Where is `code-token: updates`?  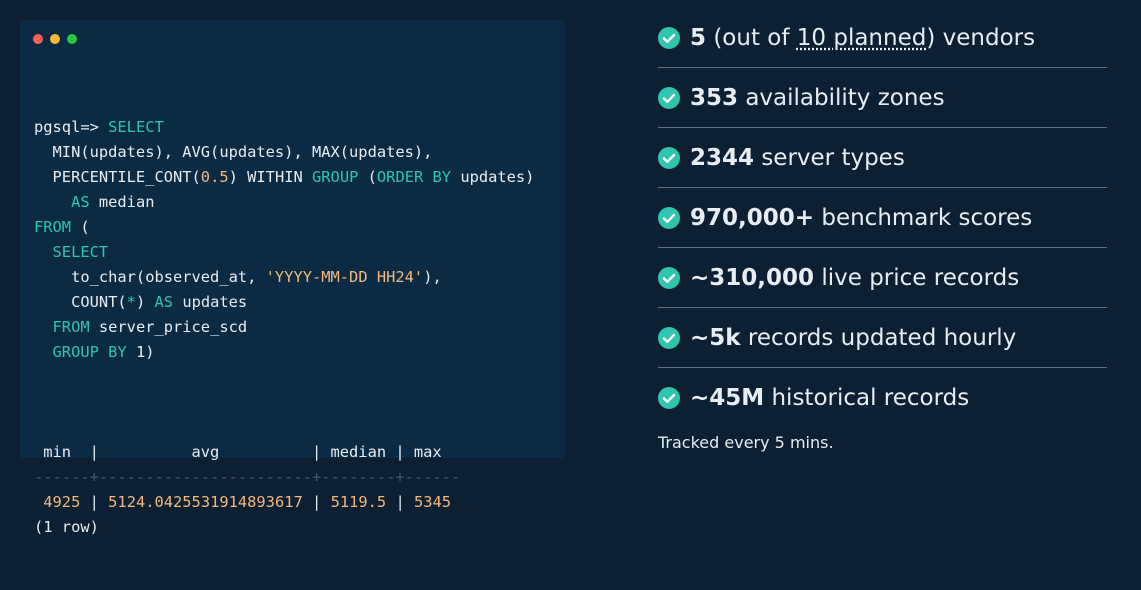
code-token: updates is located at coordinates (210, 302).